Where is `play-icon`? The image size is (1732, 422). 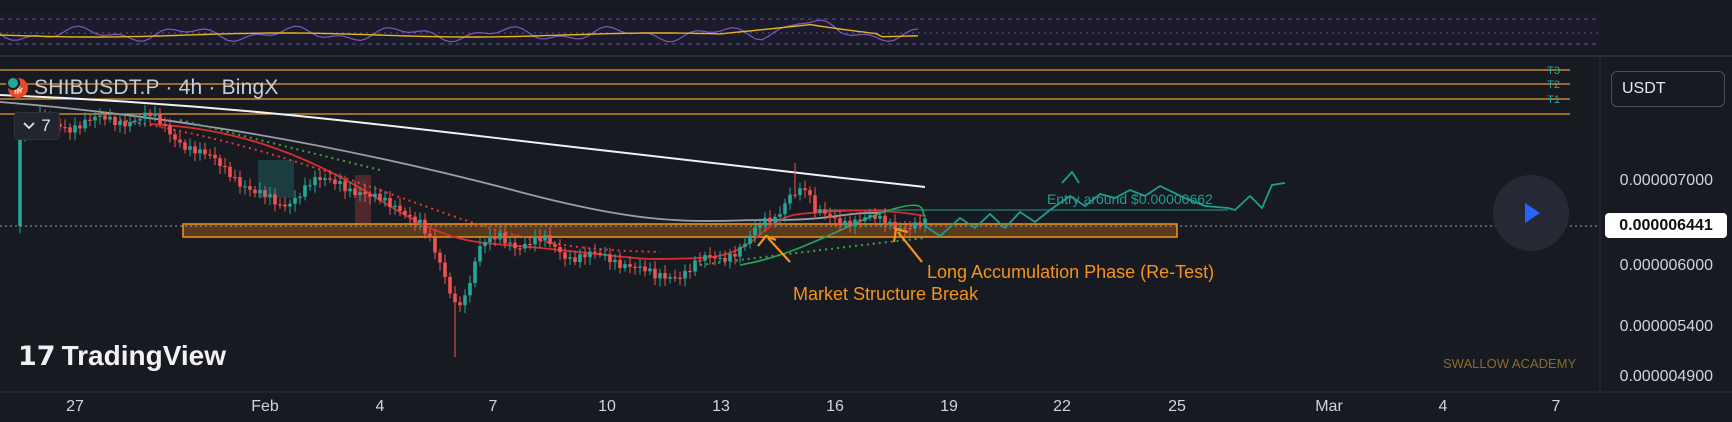 play-icon is located at coordinates (1532, 213).